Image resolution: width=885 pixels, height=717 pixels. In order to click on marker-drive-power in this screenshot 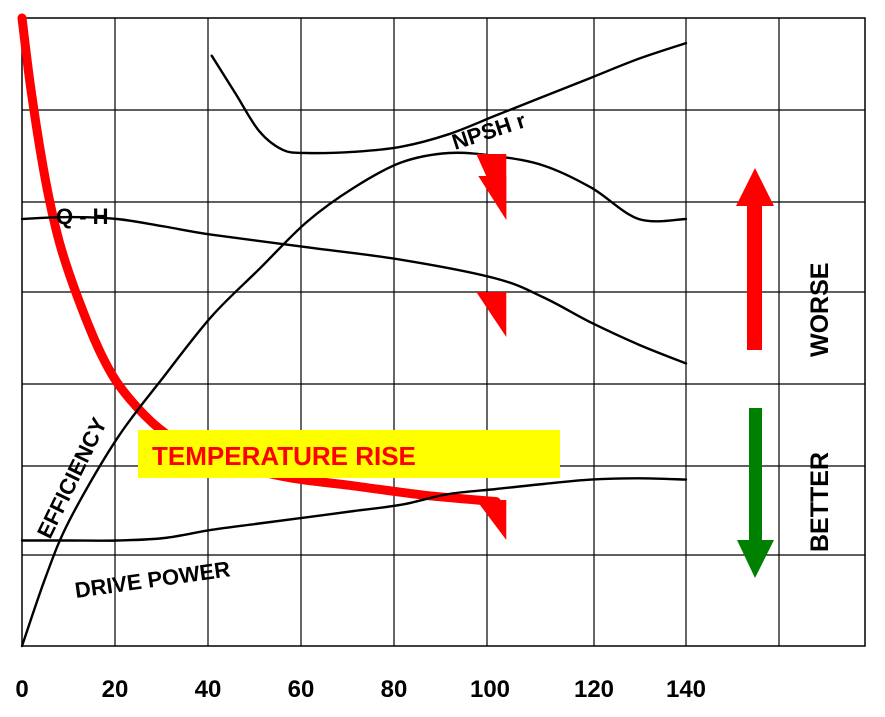, I will do `click(491, 520)`.